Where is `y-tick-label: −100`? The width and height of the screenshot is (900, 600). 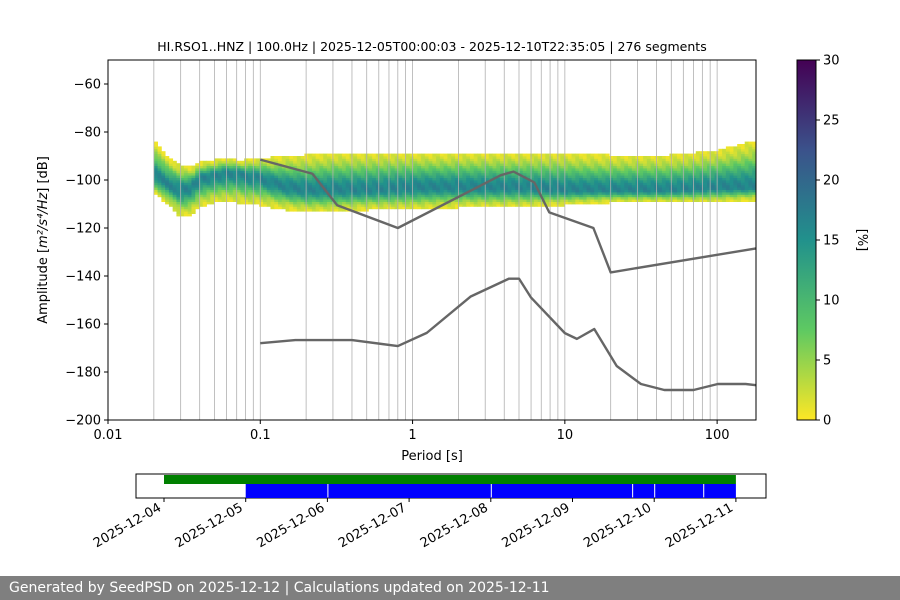
y-tick-label: −100 is located at coordinates (83, 181).